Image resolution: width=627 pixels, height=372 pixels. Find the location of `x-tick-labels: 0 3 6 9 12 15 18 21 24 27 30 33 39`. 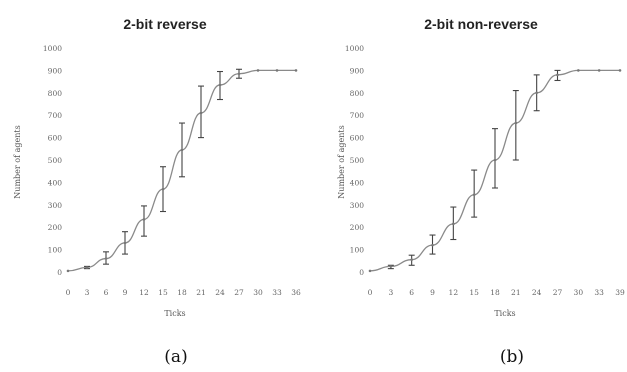

x-tick-labels: 0 3 6 9 12 15 18 21 24 27 30 33 39 is located at coordinates (496, 292).